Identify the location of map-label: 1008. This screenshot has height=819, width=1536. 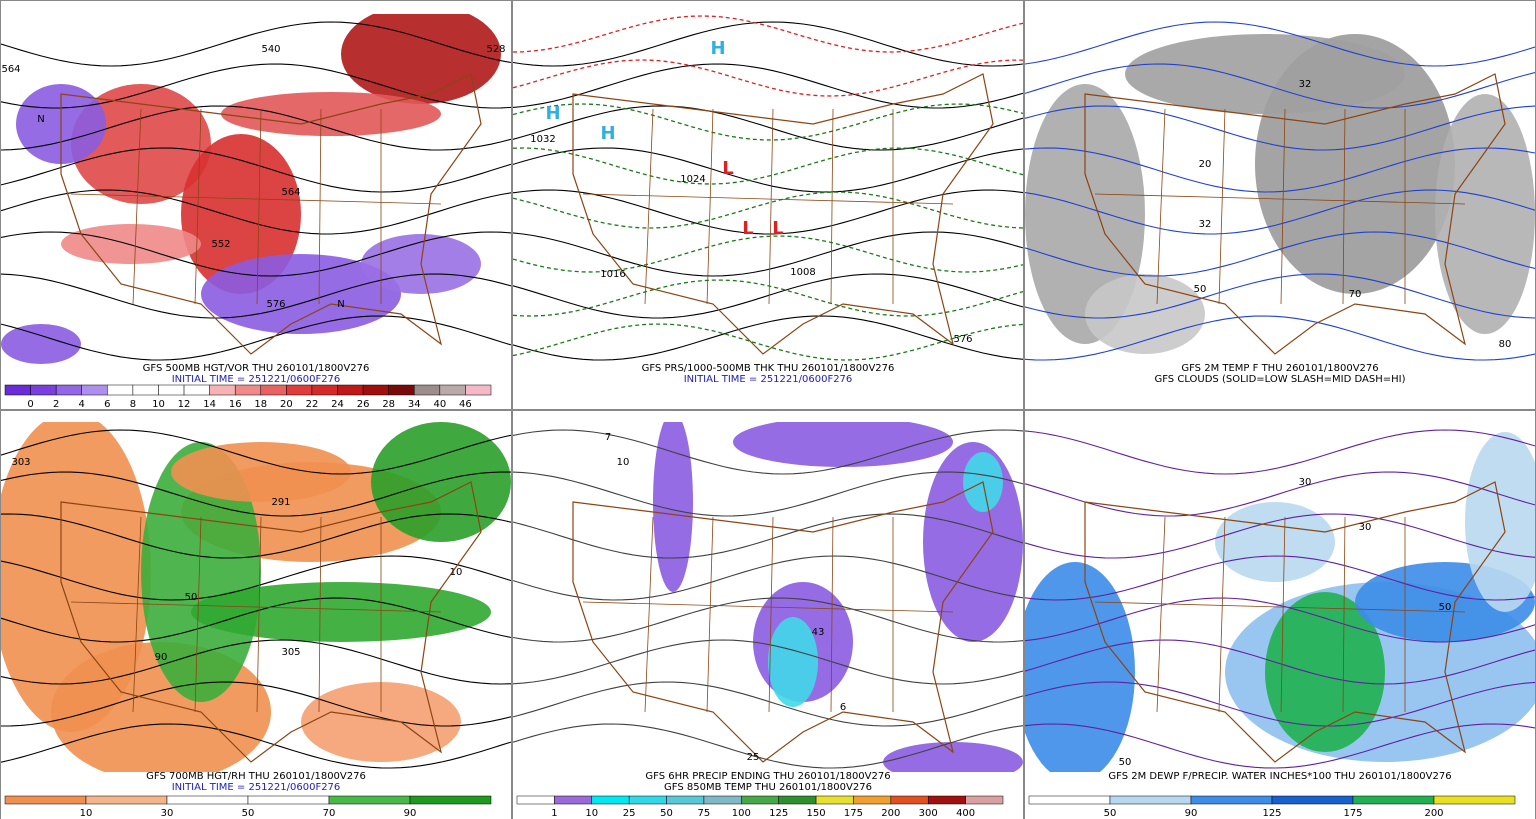
(802, 272).